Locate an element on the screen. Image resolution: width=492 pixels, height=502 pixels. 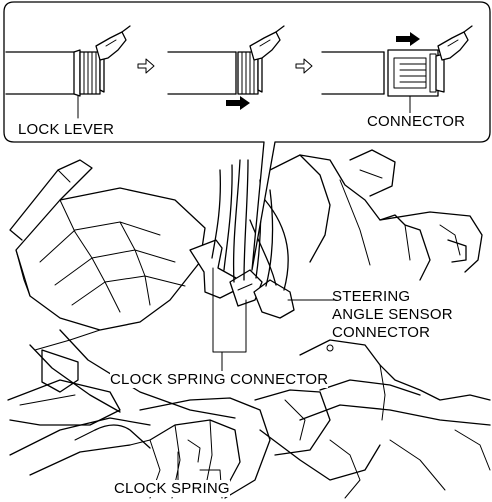
connector-label: CONNECTOR is located at coordinates (416, 121).